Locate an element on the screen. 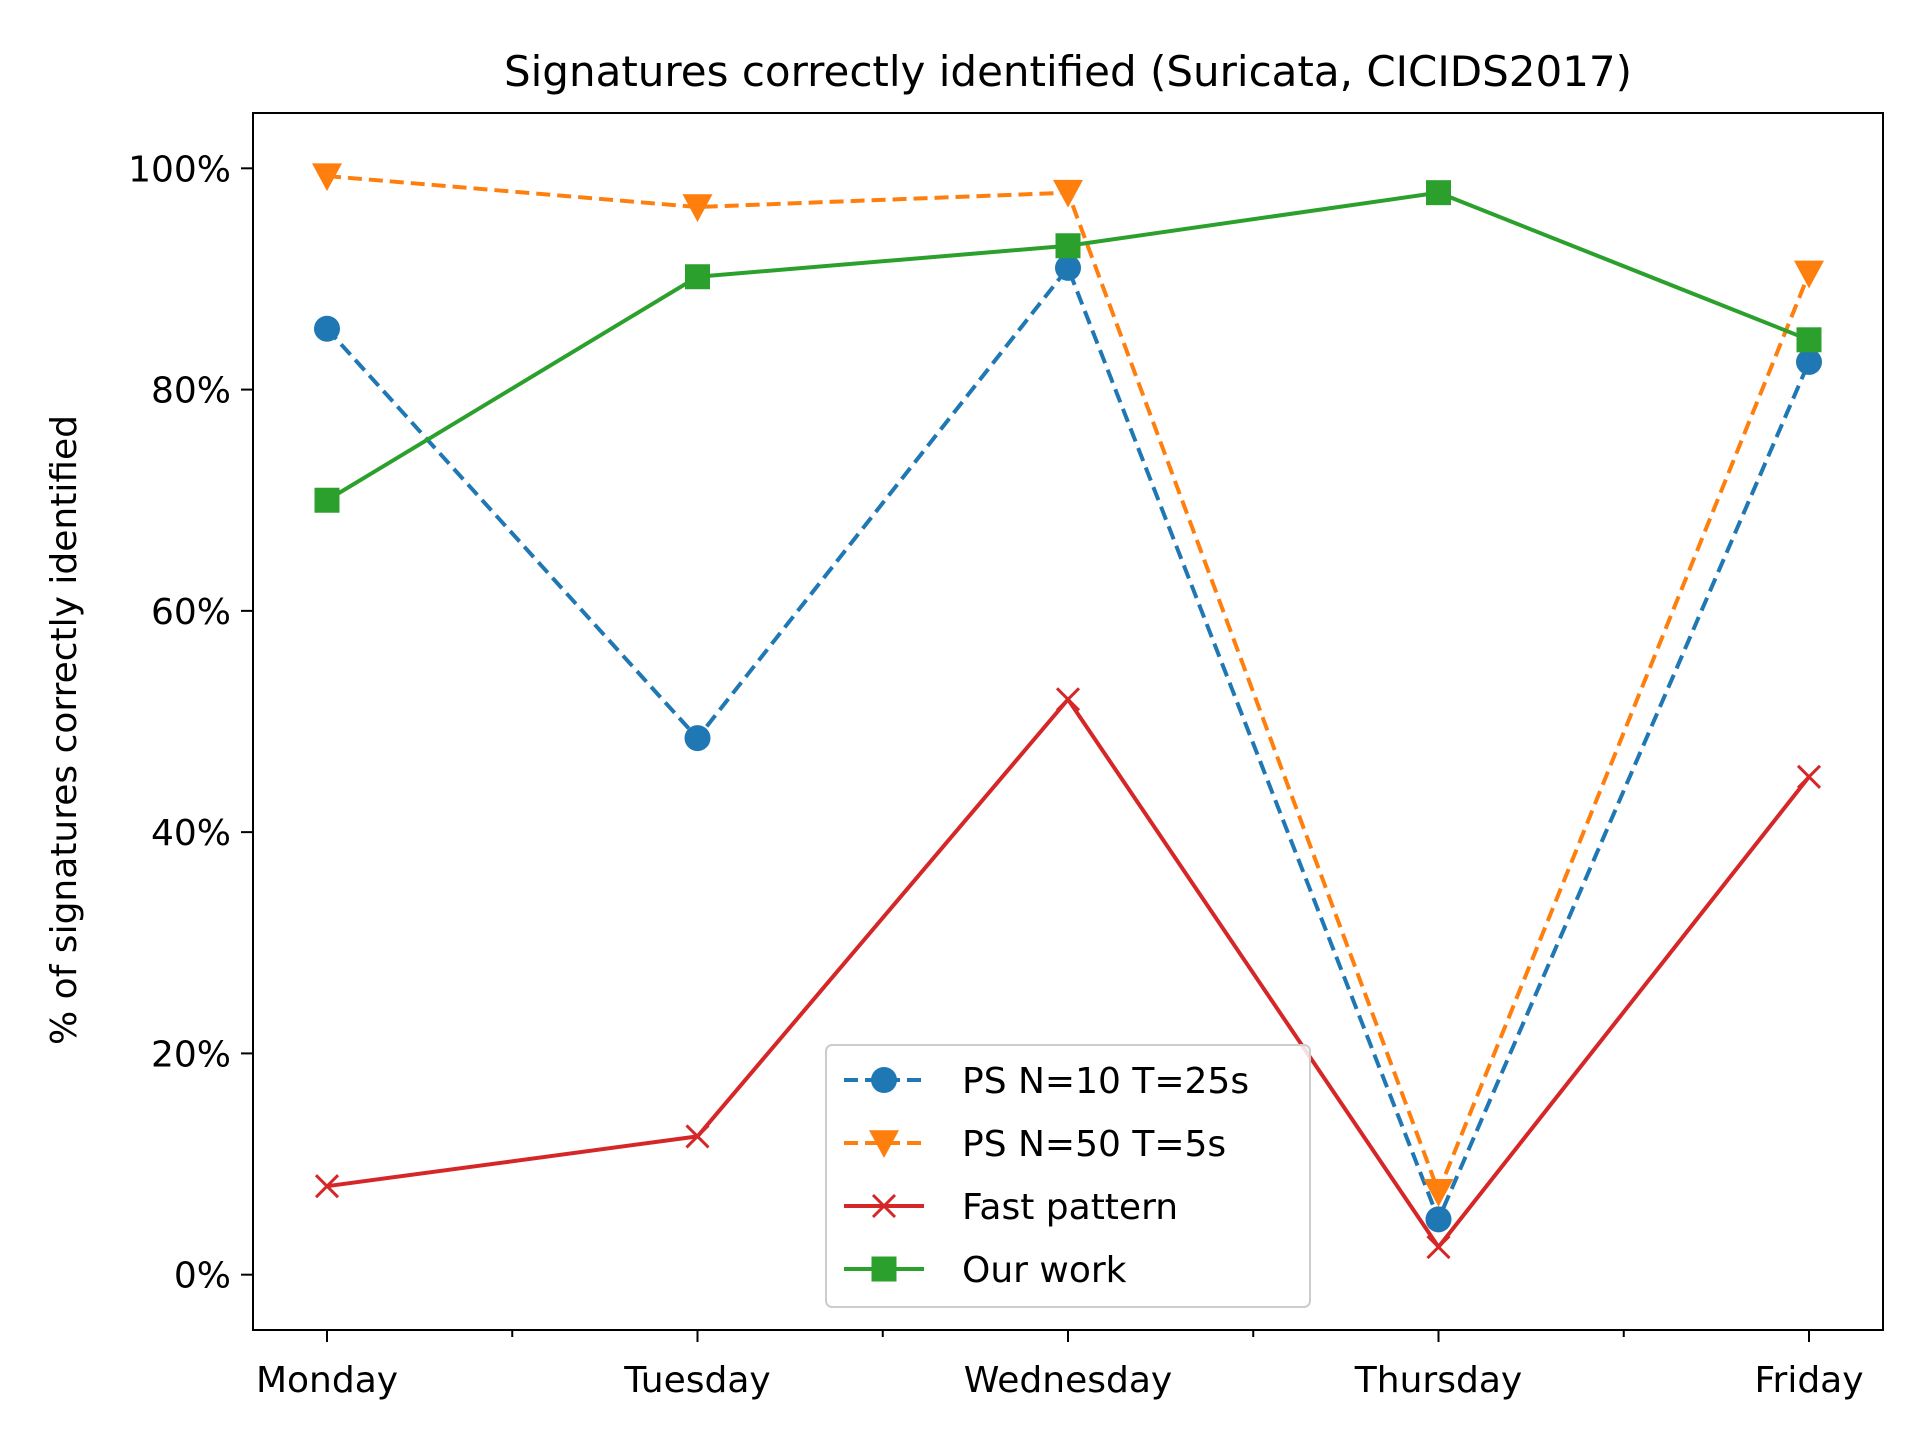  y-tick-label: 100% is located at coordinates (179, 169).